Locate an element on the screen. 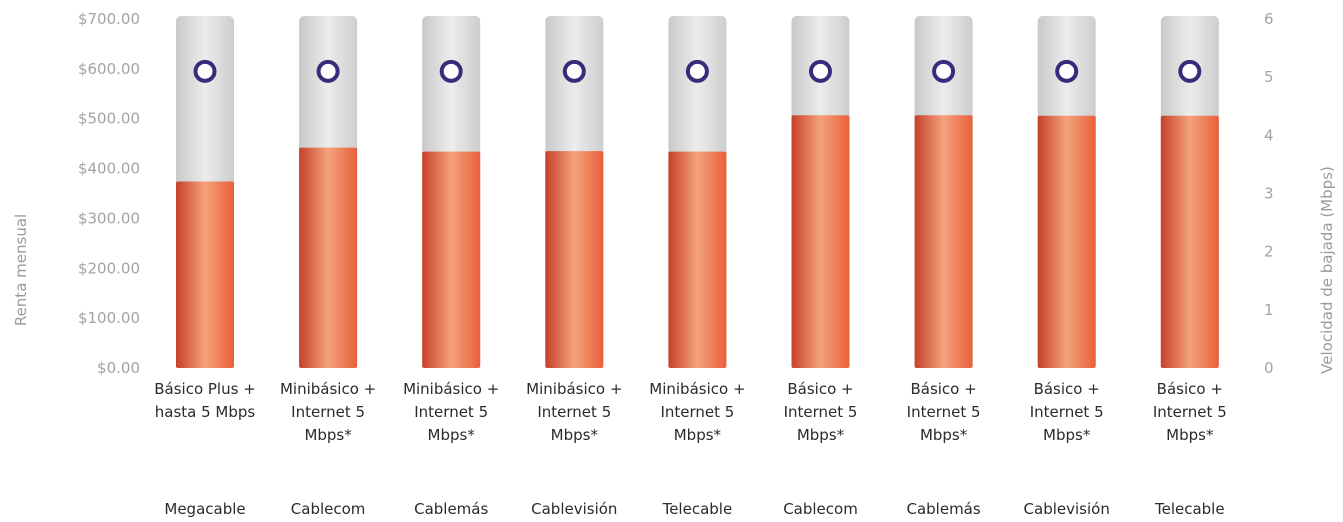 The height and width of the screenshot is (522, 1343). y2-tick-label: 4 is located at coordinates (1269, 135).